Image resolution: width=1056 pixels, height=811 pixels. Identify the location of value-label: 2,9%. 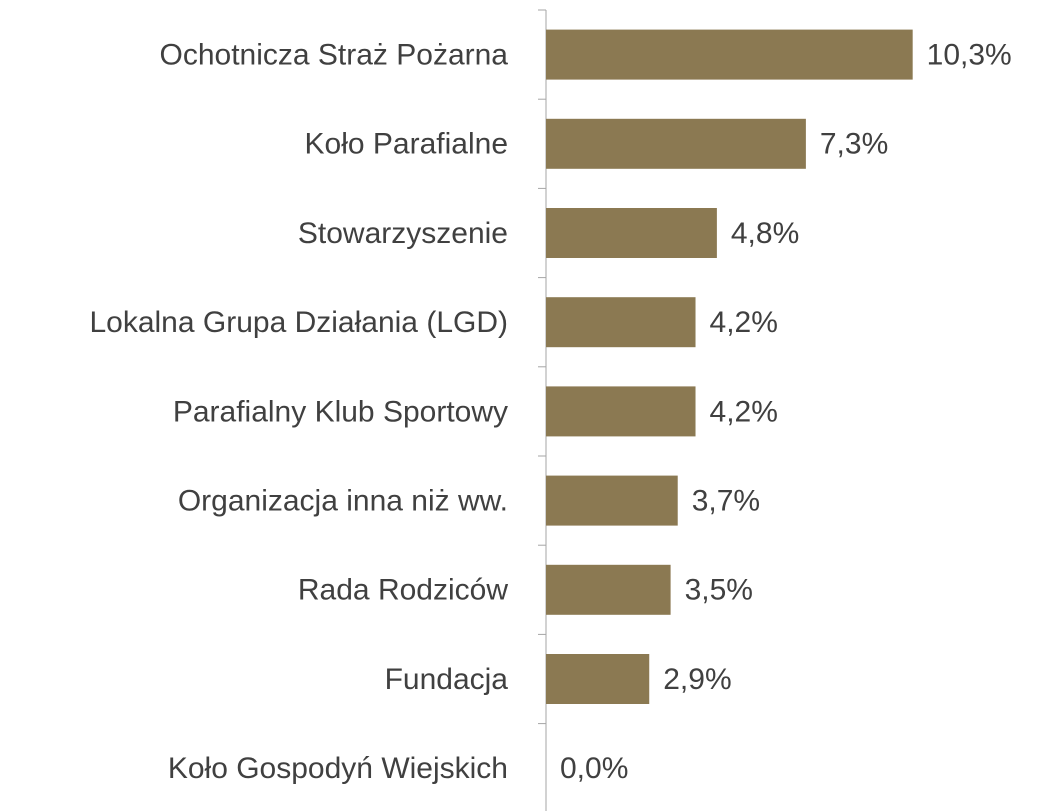
(697, 679).